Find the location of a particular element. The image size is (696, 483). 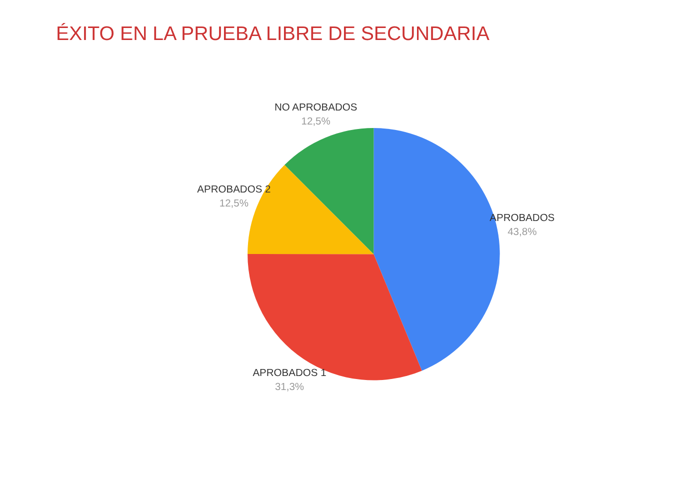

slice-label: NO APROBADOS is located at coordinates (316, 108).